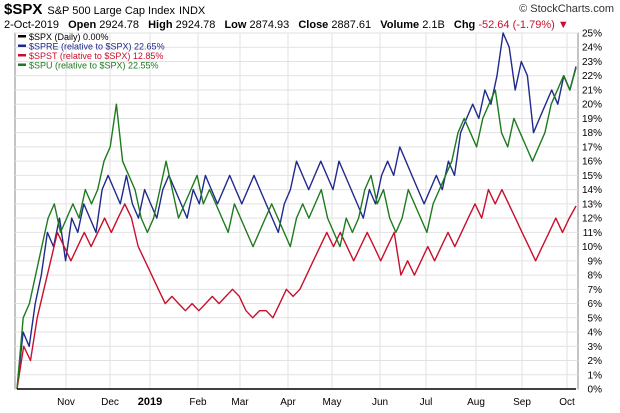 The height and width of the screenshot is (413, 620). What do you see at coordinates (23, 9) in the screenshot?
I see `ticker-symbol: $SPX` at bounding box center [23, 9].